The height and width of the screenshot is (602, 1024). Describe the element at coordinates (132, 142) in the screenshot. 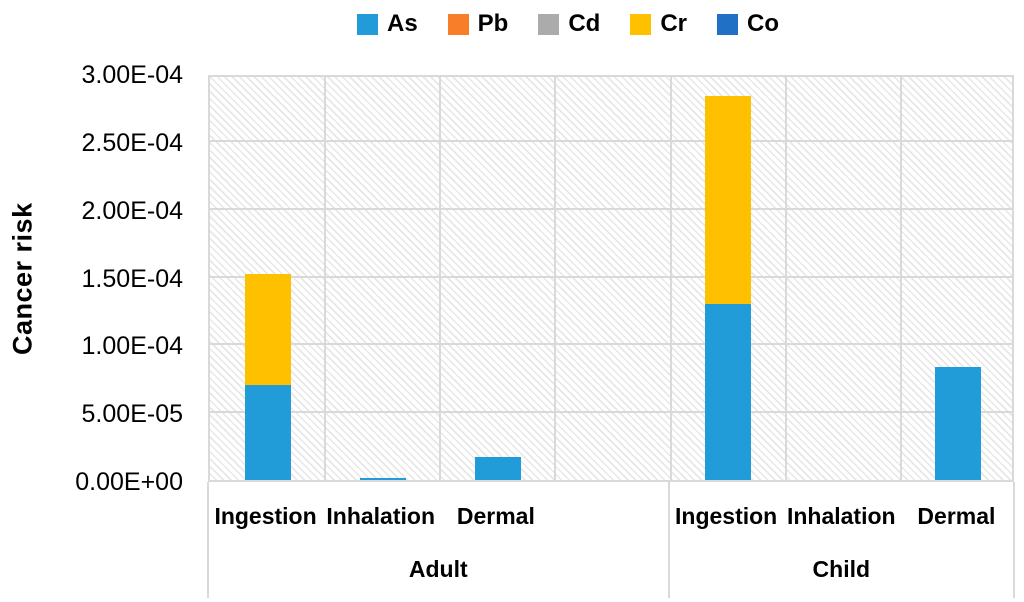

I see `y-tick-label: 2.50E-04` at that location.